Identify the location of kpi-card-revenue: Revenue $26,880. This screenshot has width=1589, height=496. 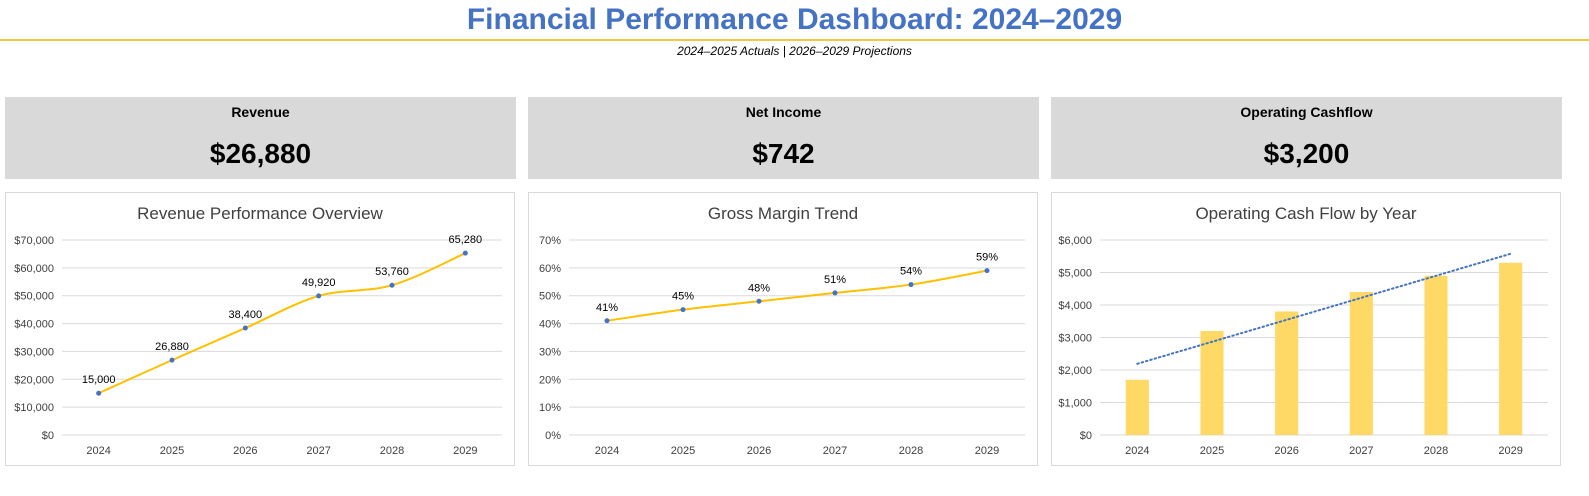
(260, 138).